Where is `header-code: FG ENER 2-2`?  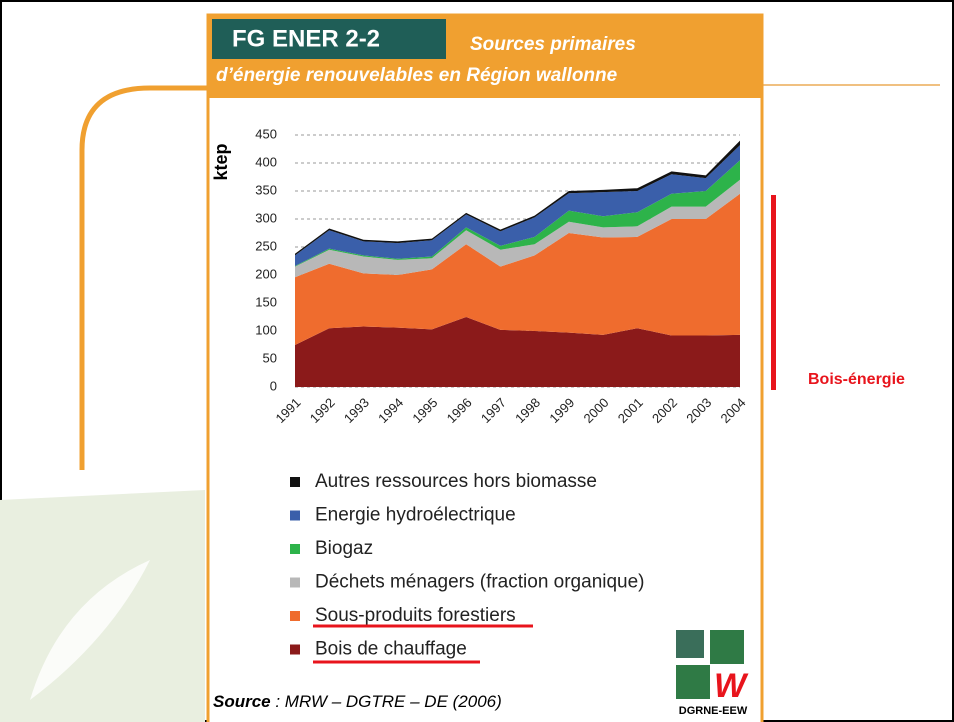
header-code: FG ENER 2-2 is located at coordinates (306, 38).